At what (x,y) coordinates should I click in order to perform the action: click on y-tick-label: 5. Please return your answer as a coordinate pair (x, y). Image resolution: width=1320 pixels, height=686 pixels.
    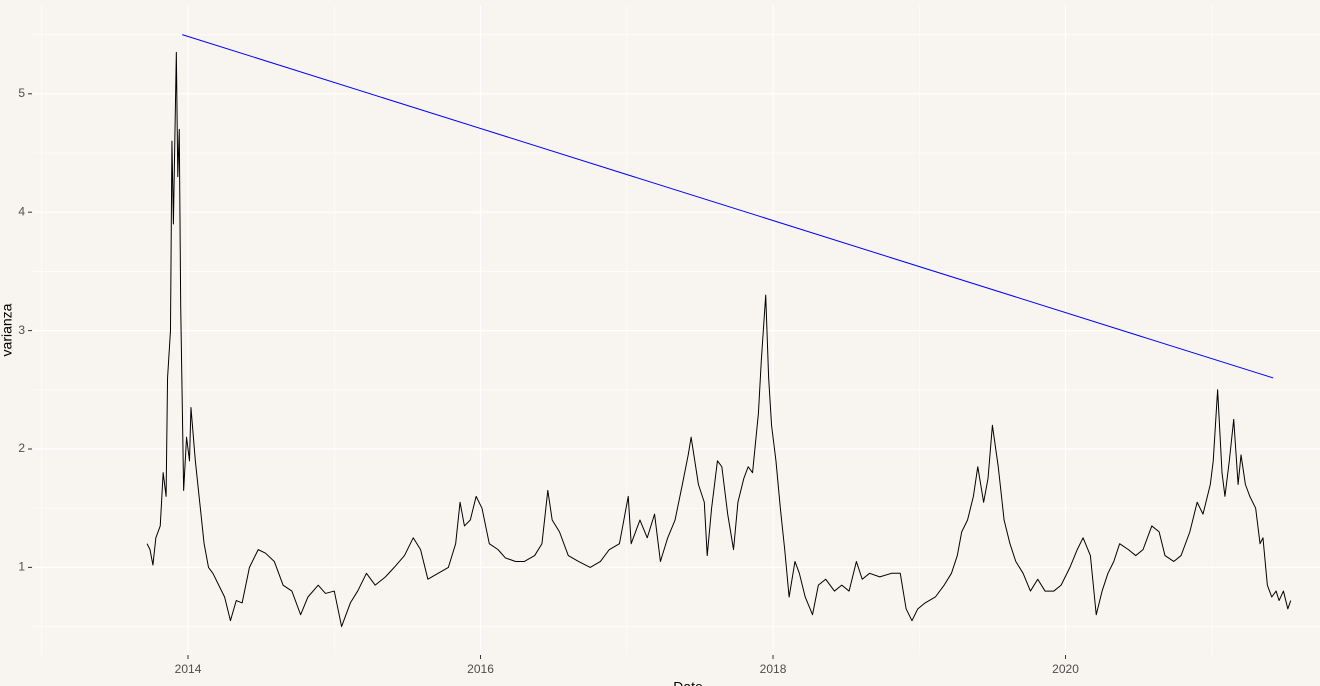
    Looking at the image, I should click on (21, 93).